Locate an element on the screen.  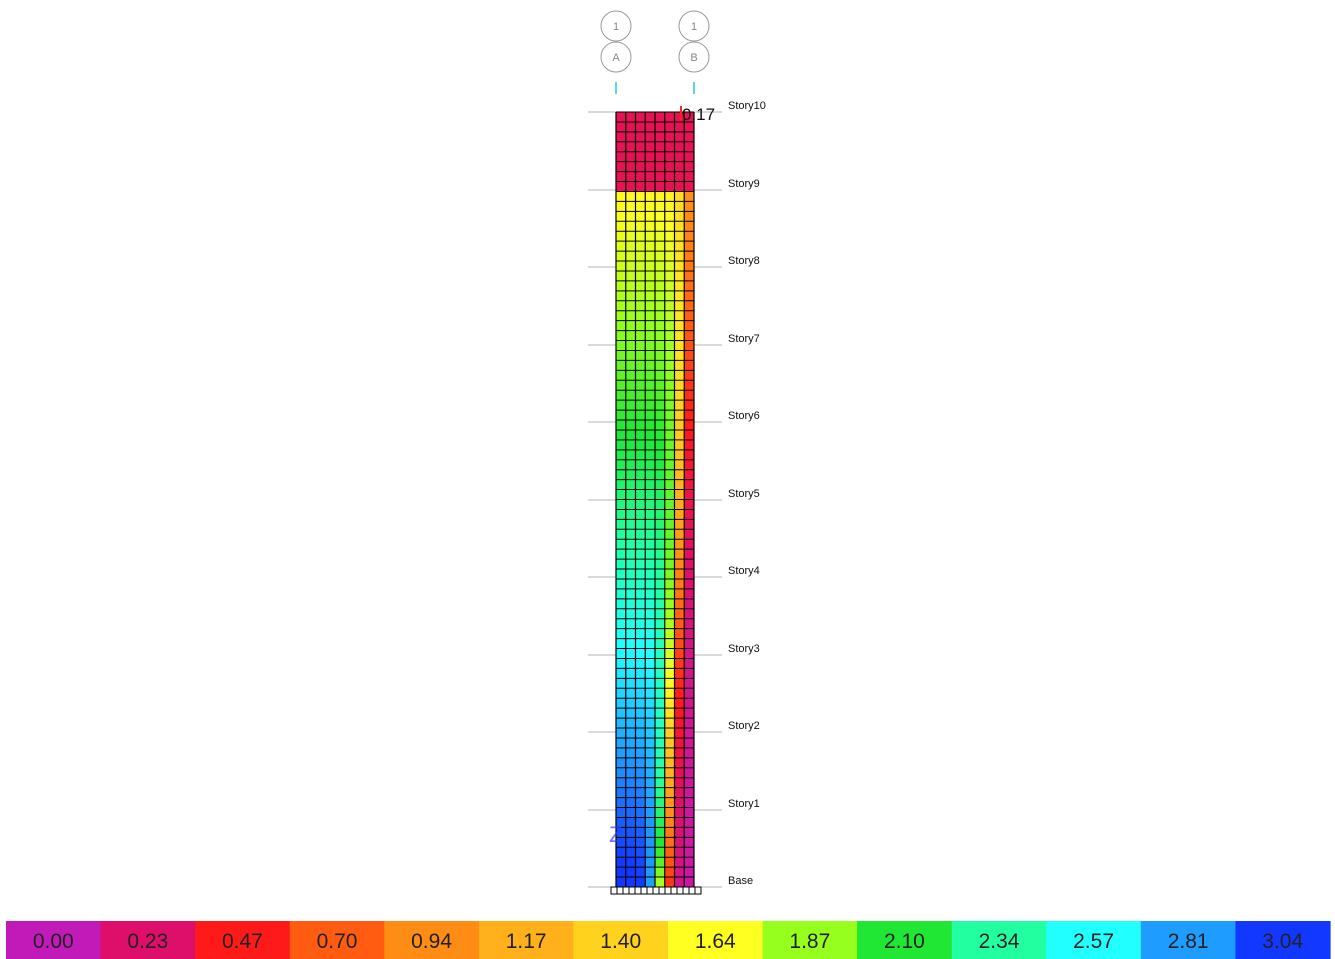
legend-label: 1.17 is located at coordinates (526, 941).